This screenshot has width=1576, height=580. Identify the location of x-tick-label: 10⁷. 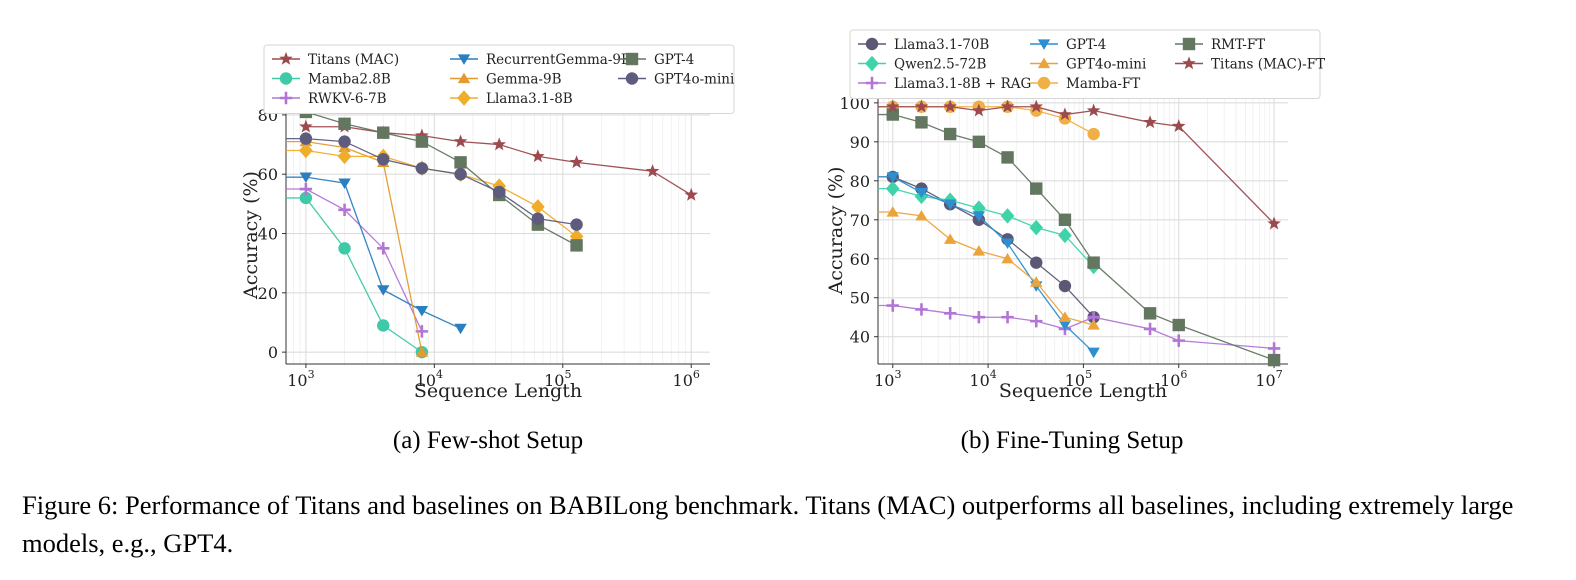
(1268, 379).